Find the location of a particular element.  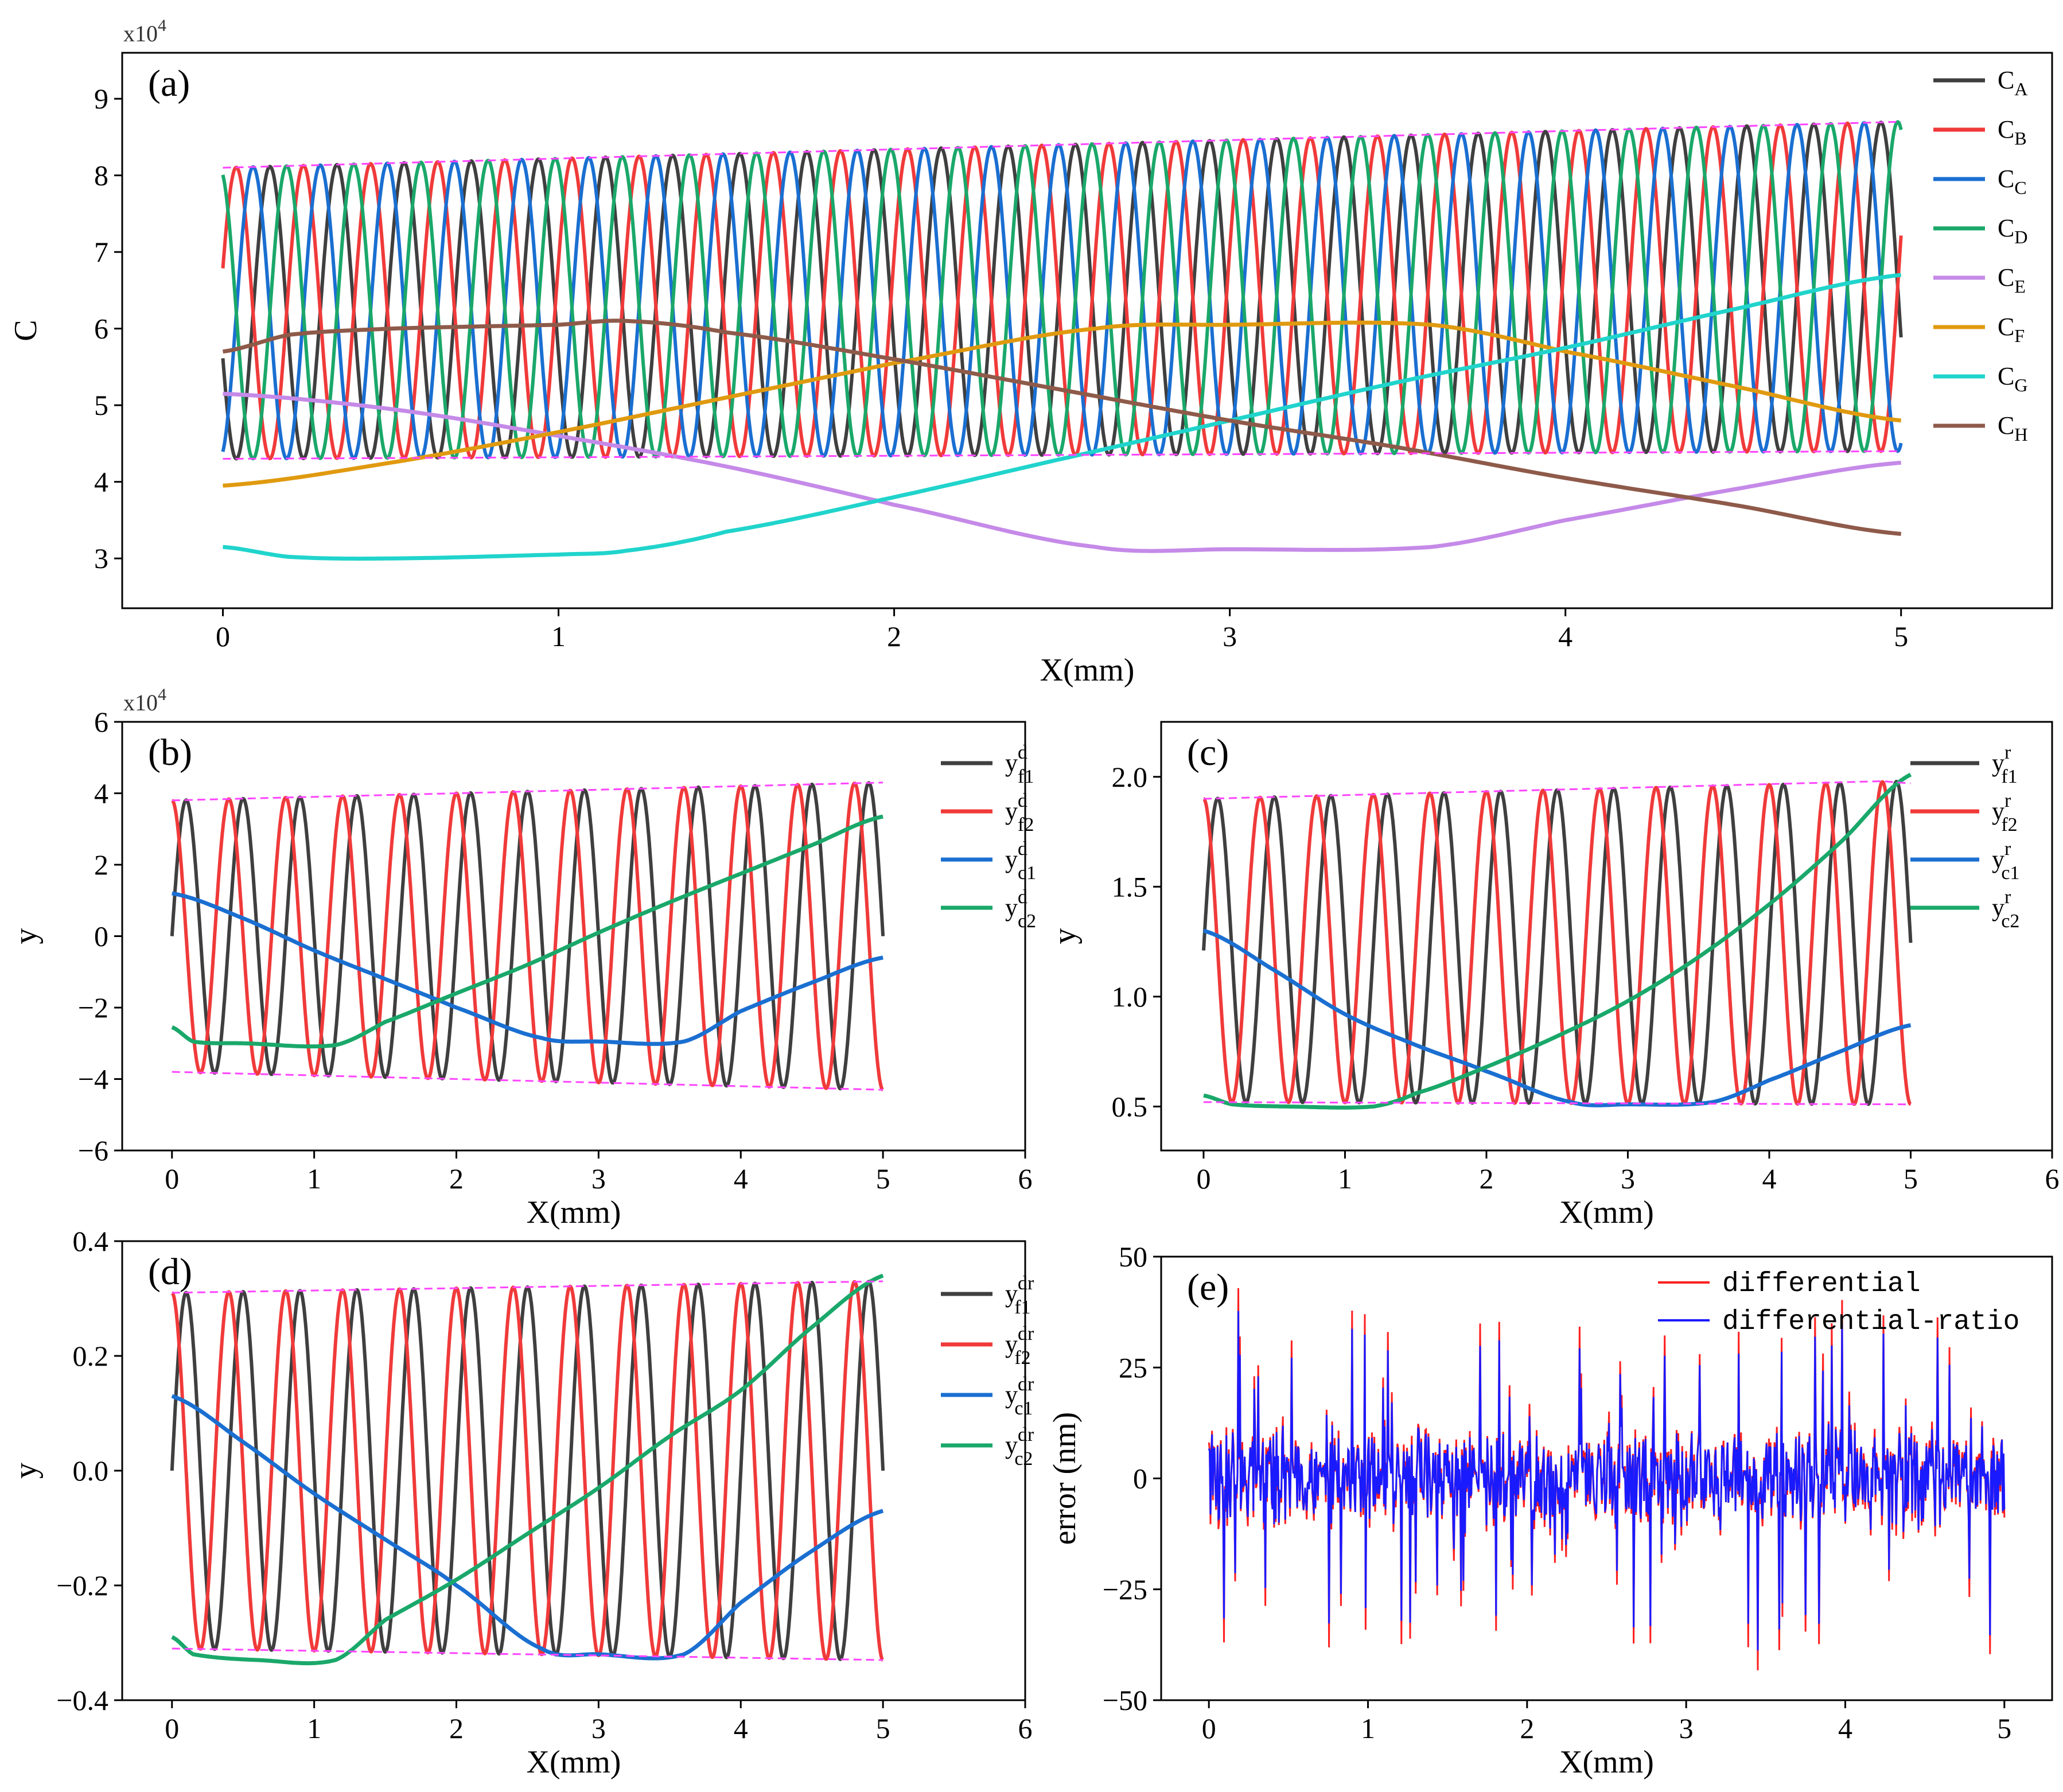

y-tick-label: 8 is located at coordinates (101, 176).